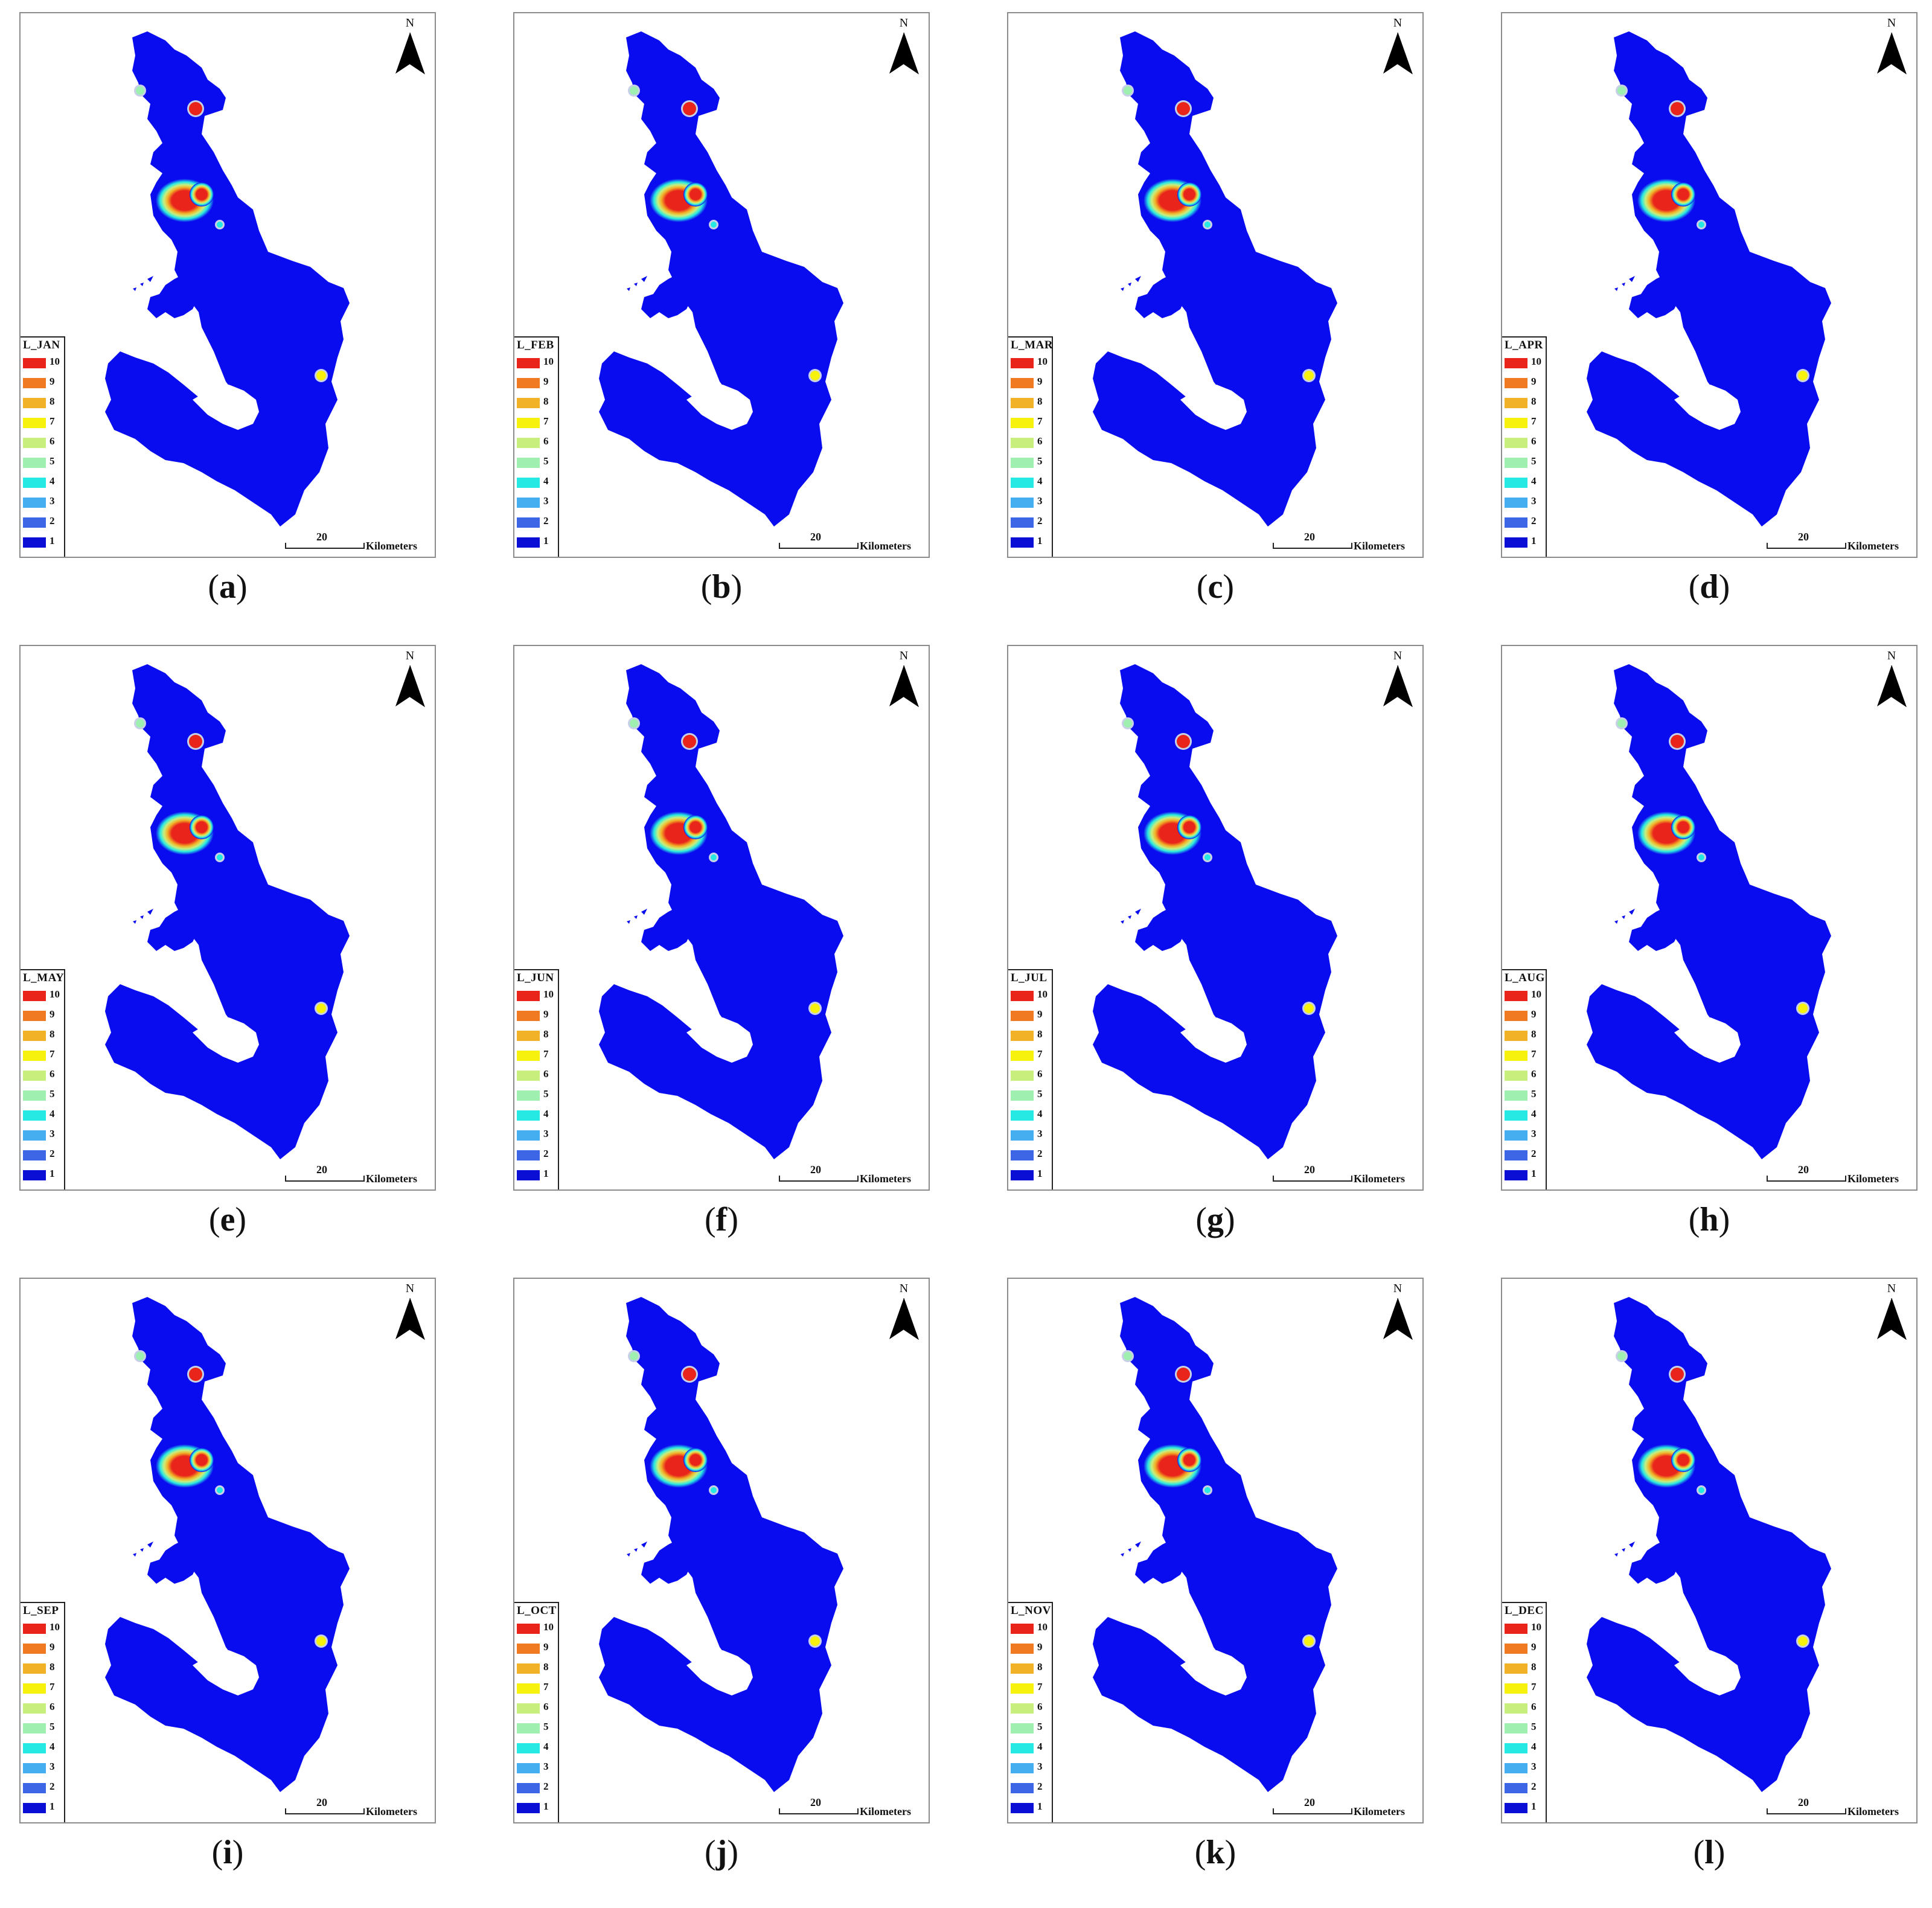  Describe the element at coordinates (1040, 501) in the screenshot. I see `legend-value: 3` at that location.